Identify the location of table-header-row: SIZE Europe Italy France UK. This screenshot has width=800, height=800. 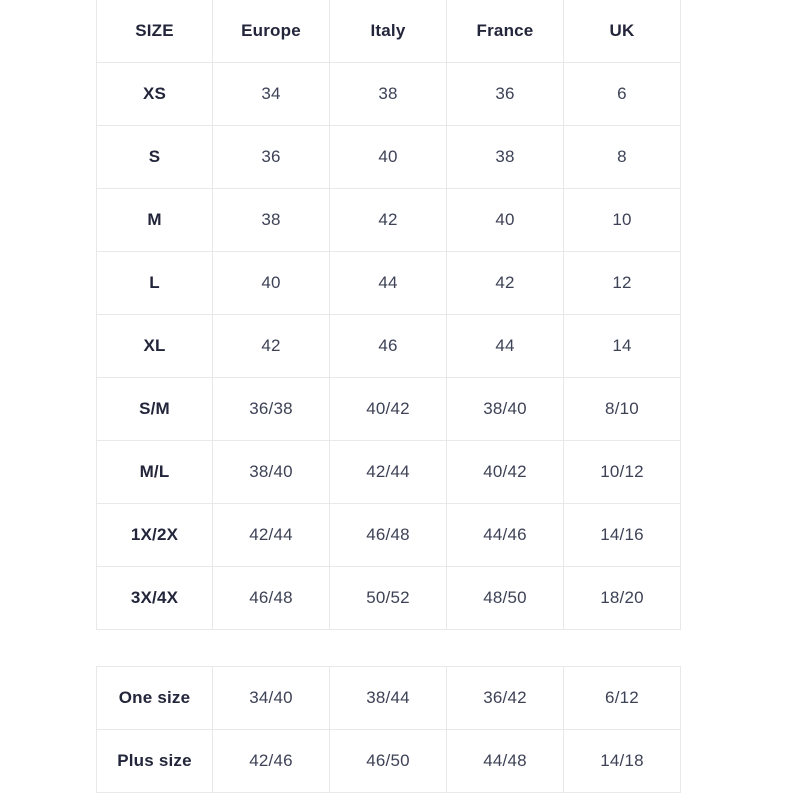
(388, 31).